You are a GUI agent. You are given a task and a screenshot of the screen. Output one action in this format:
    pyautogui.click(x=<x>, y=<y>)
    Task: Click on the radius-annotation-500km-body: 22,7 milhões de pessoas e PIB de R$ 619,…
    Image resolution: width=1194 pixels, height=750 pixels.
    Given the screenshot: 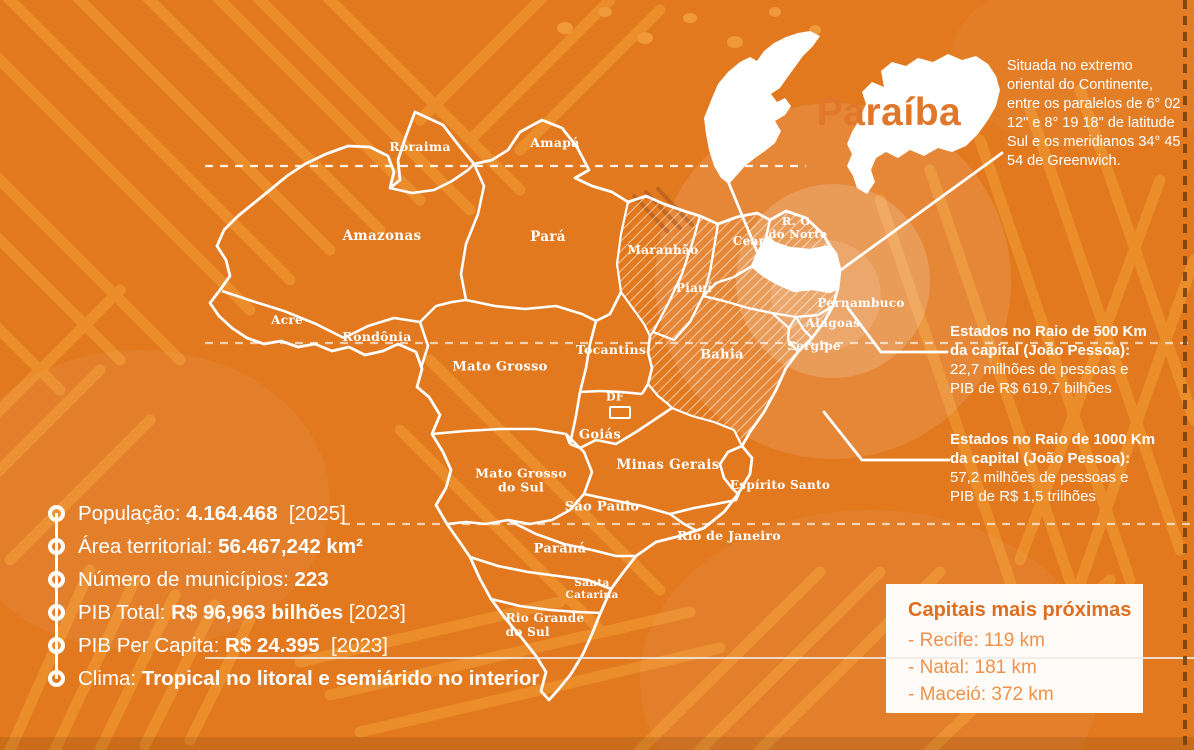 What is the action you would take?
    pyautogui.click(x=1039, y=379)
    